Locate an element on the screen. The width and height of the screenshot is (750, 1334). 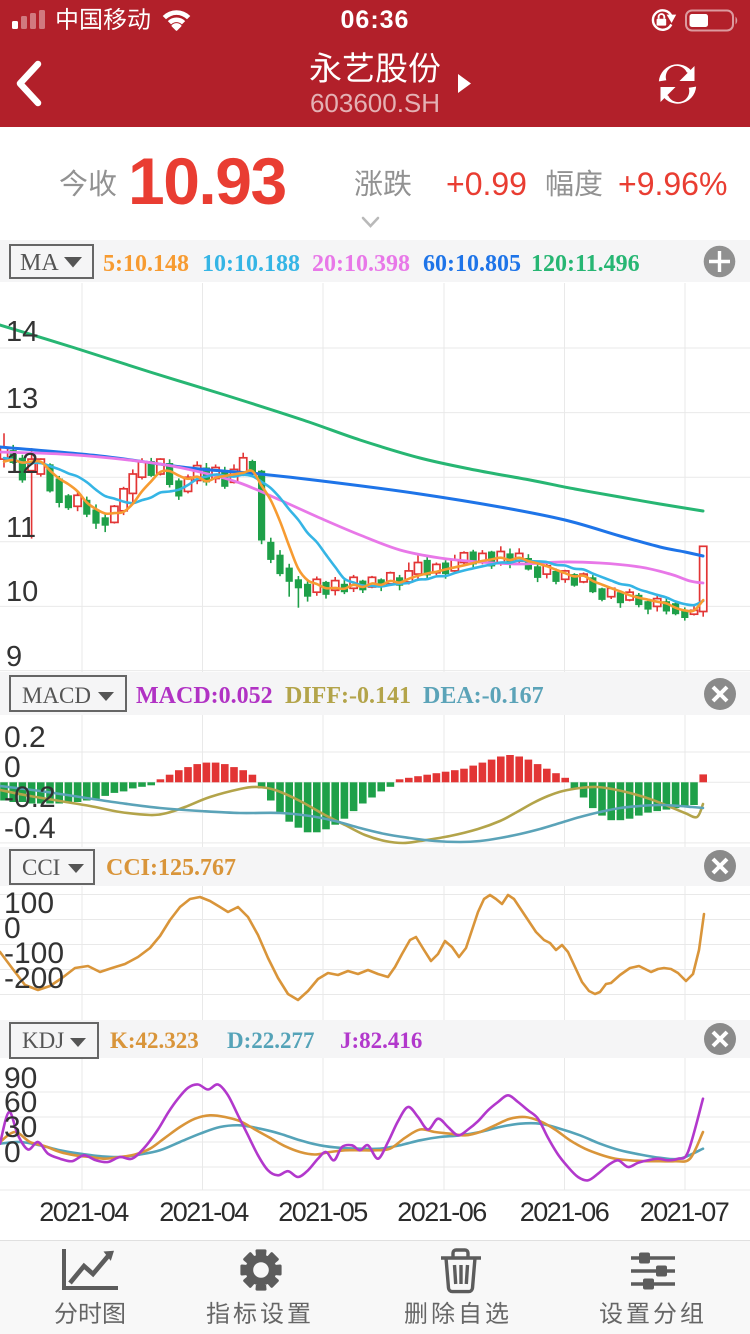
svg-text: 12 is located at coordinates (22, 464).